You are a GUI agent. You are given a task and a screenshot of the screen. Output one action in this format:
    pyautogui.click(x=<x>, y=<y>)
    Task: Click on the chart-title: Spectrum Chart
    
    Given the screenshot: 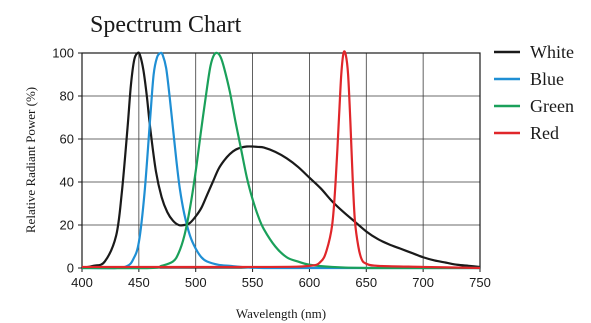 What is the action you would take?
    pyautogui.click(x=166, y=25)
    